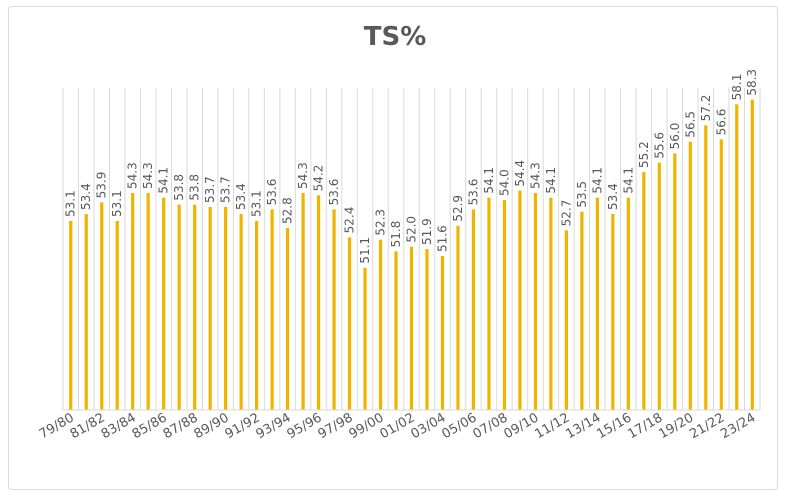 This screenshot has height=498, width=790. I want to click on value-label: 56.6, so click(721, 122).